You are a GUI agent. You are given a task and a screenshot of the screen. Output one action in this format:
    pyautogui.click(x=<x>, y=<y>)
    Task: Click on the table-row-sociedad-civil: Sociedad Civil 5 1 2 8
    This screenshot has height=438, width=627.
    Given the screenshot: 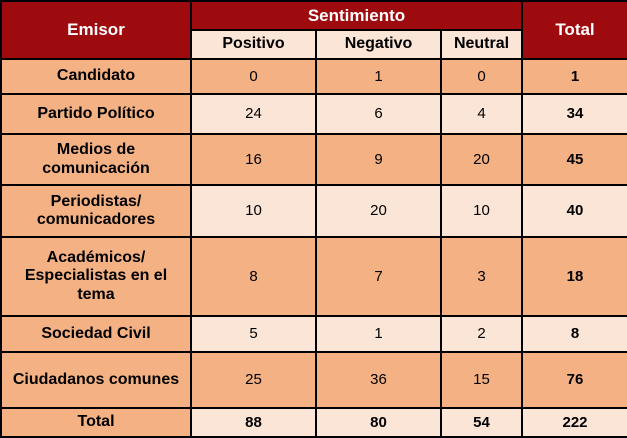 What is the action you would take?
    pyautogui.click(x=313, y=334)
    